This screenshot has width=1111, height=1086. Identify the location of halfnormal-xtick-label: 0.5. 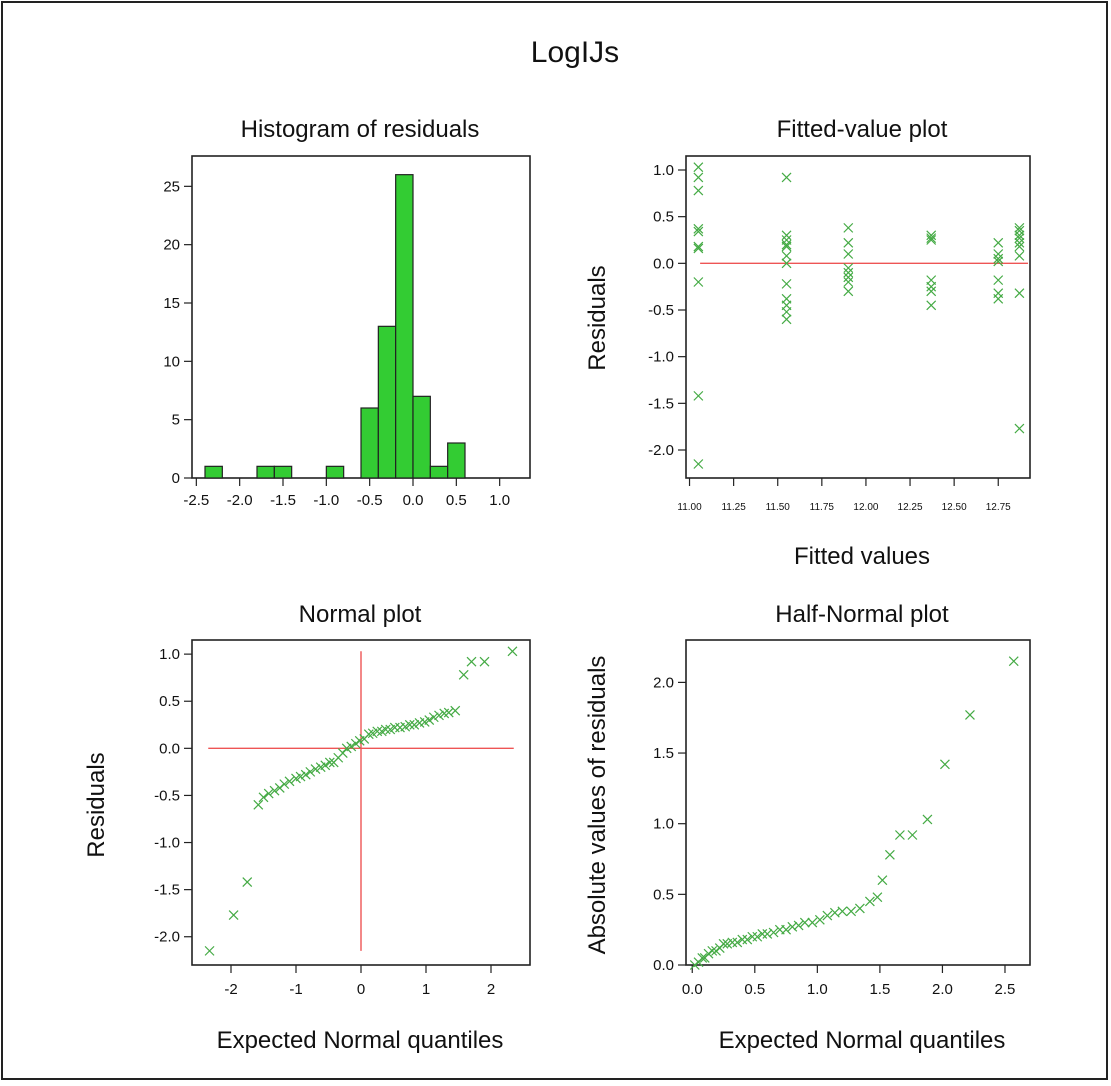
(754, 989).